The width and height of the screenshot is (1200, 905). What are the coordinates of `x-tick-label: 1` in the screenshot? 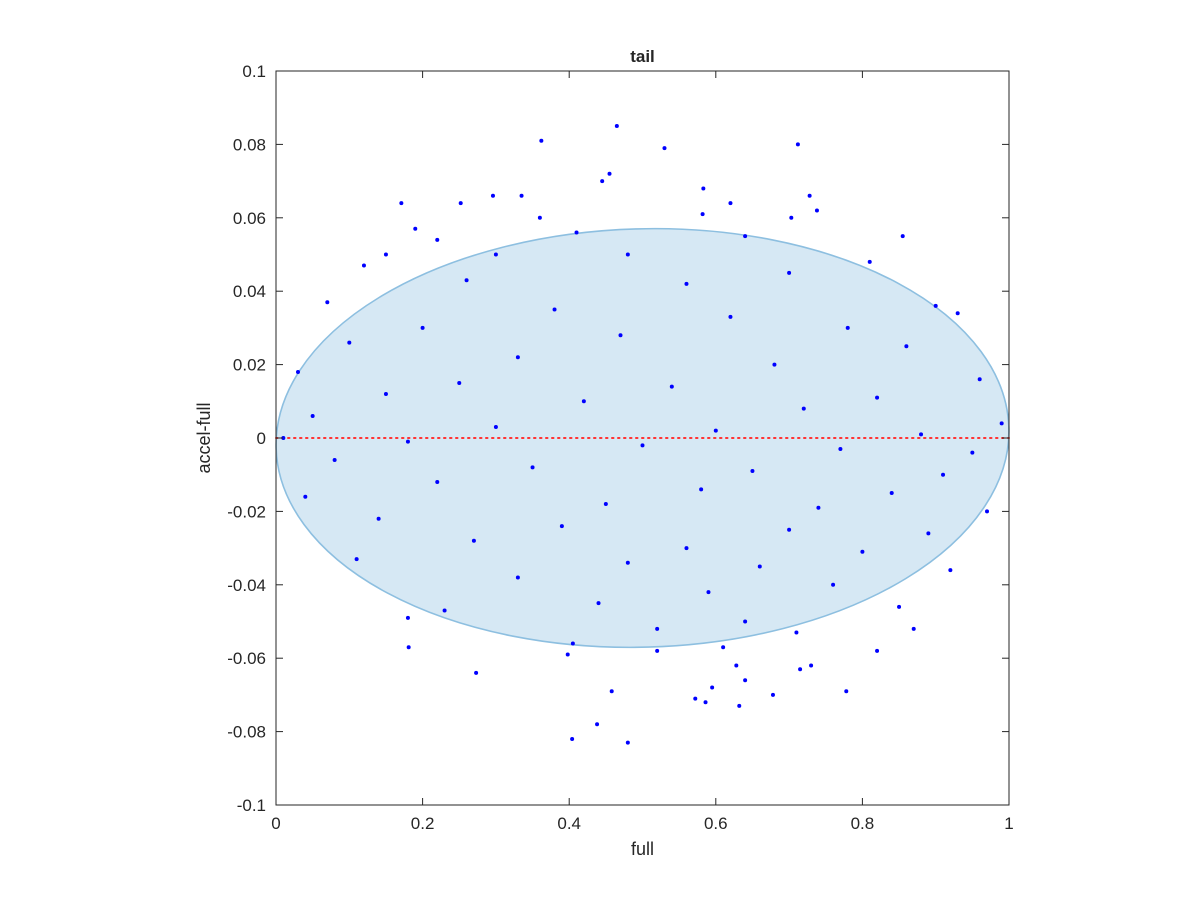 It's located at (1008, 823).